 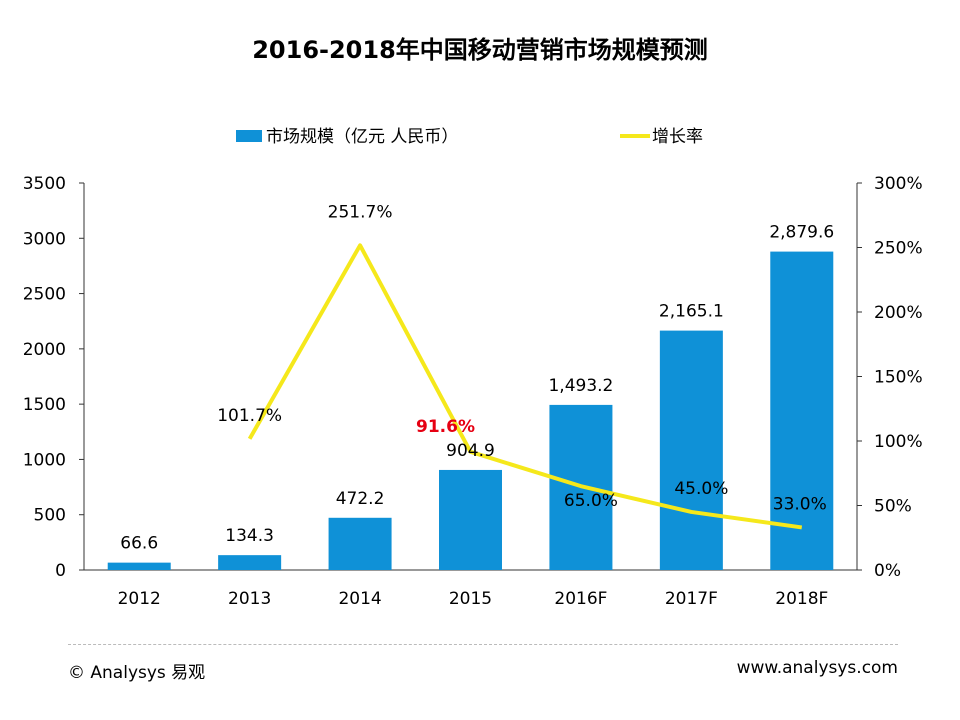 I want to click on x-tick-label: 2012, so click(x=139, y=599).